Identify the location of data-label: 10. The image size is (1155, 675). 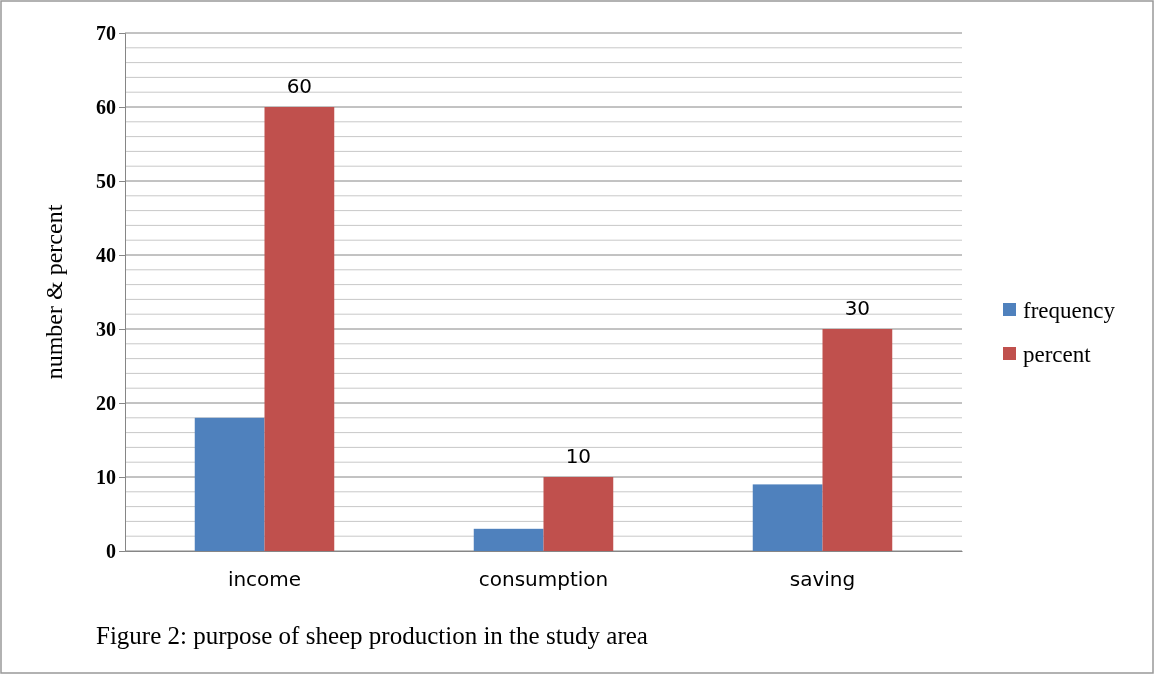
(578, 456).